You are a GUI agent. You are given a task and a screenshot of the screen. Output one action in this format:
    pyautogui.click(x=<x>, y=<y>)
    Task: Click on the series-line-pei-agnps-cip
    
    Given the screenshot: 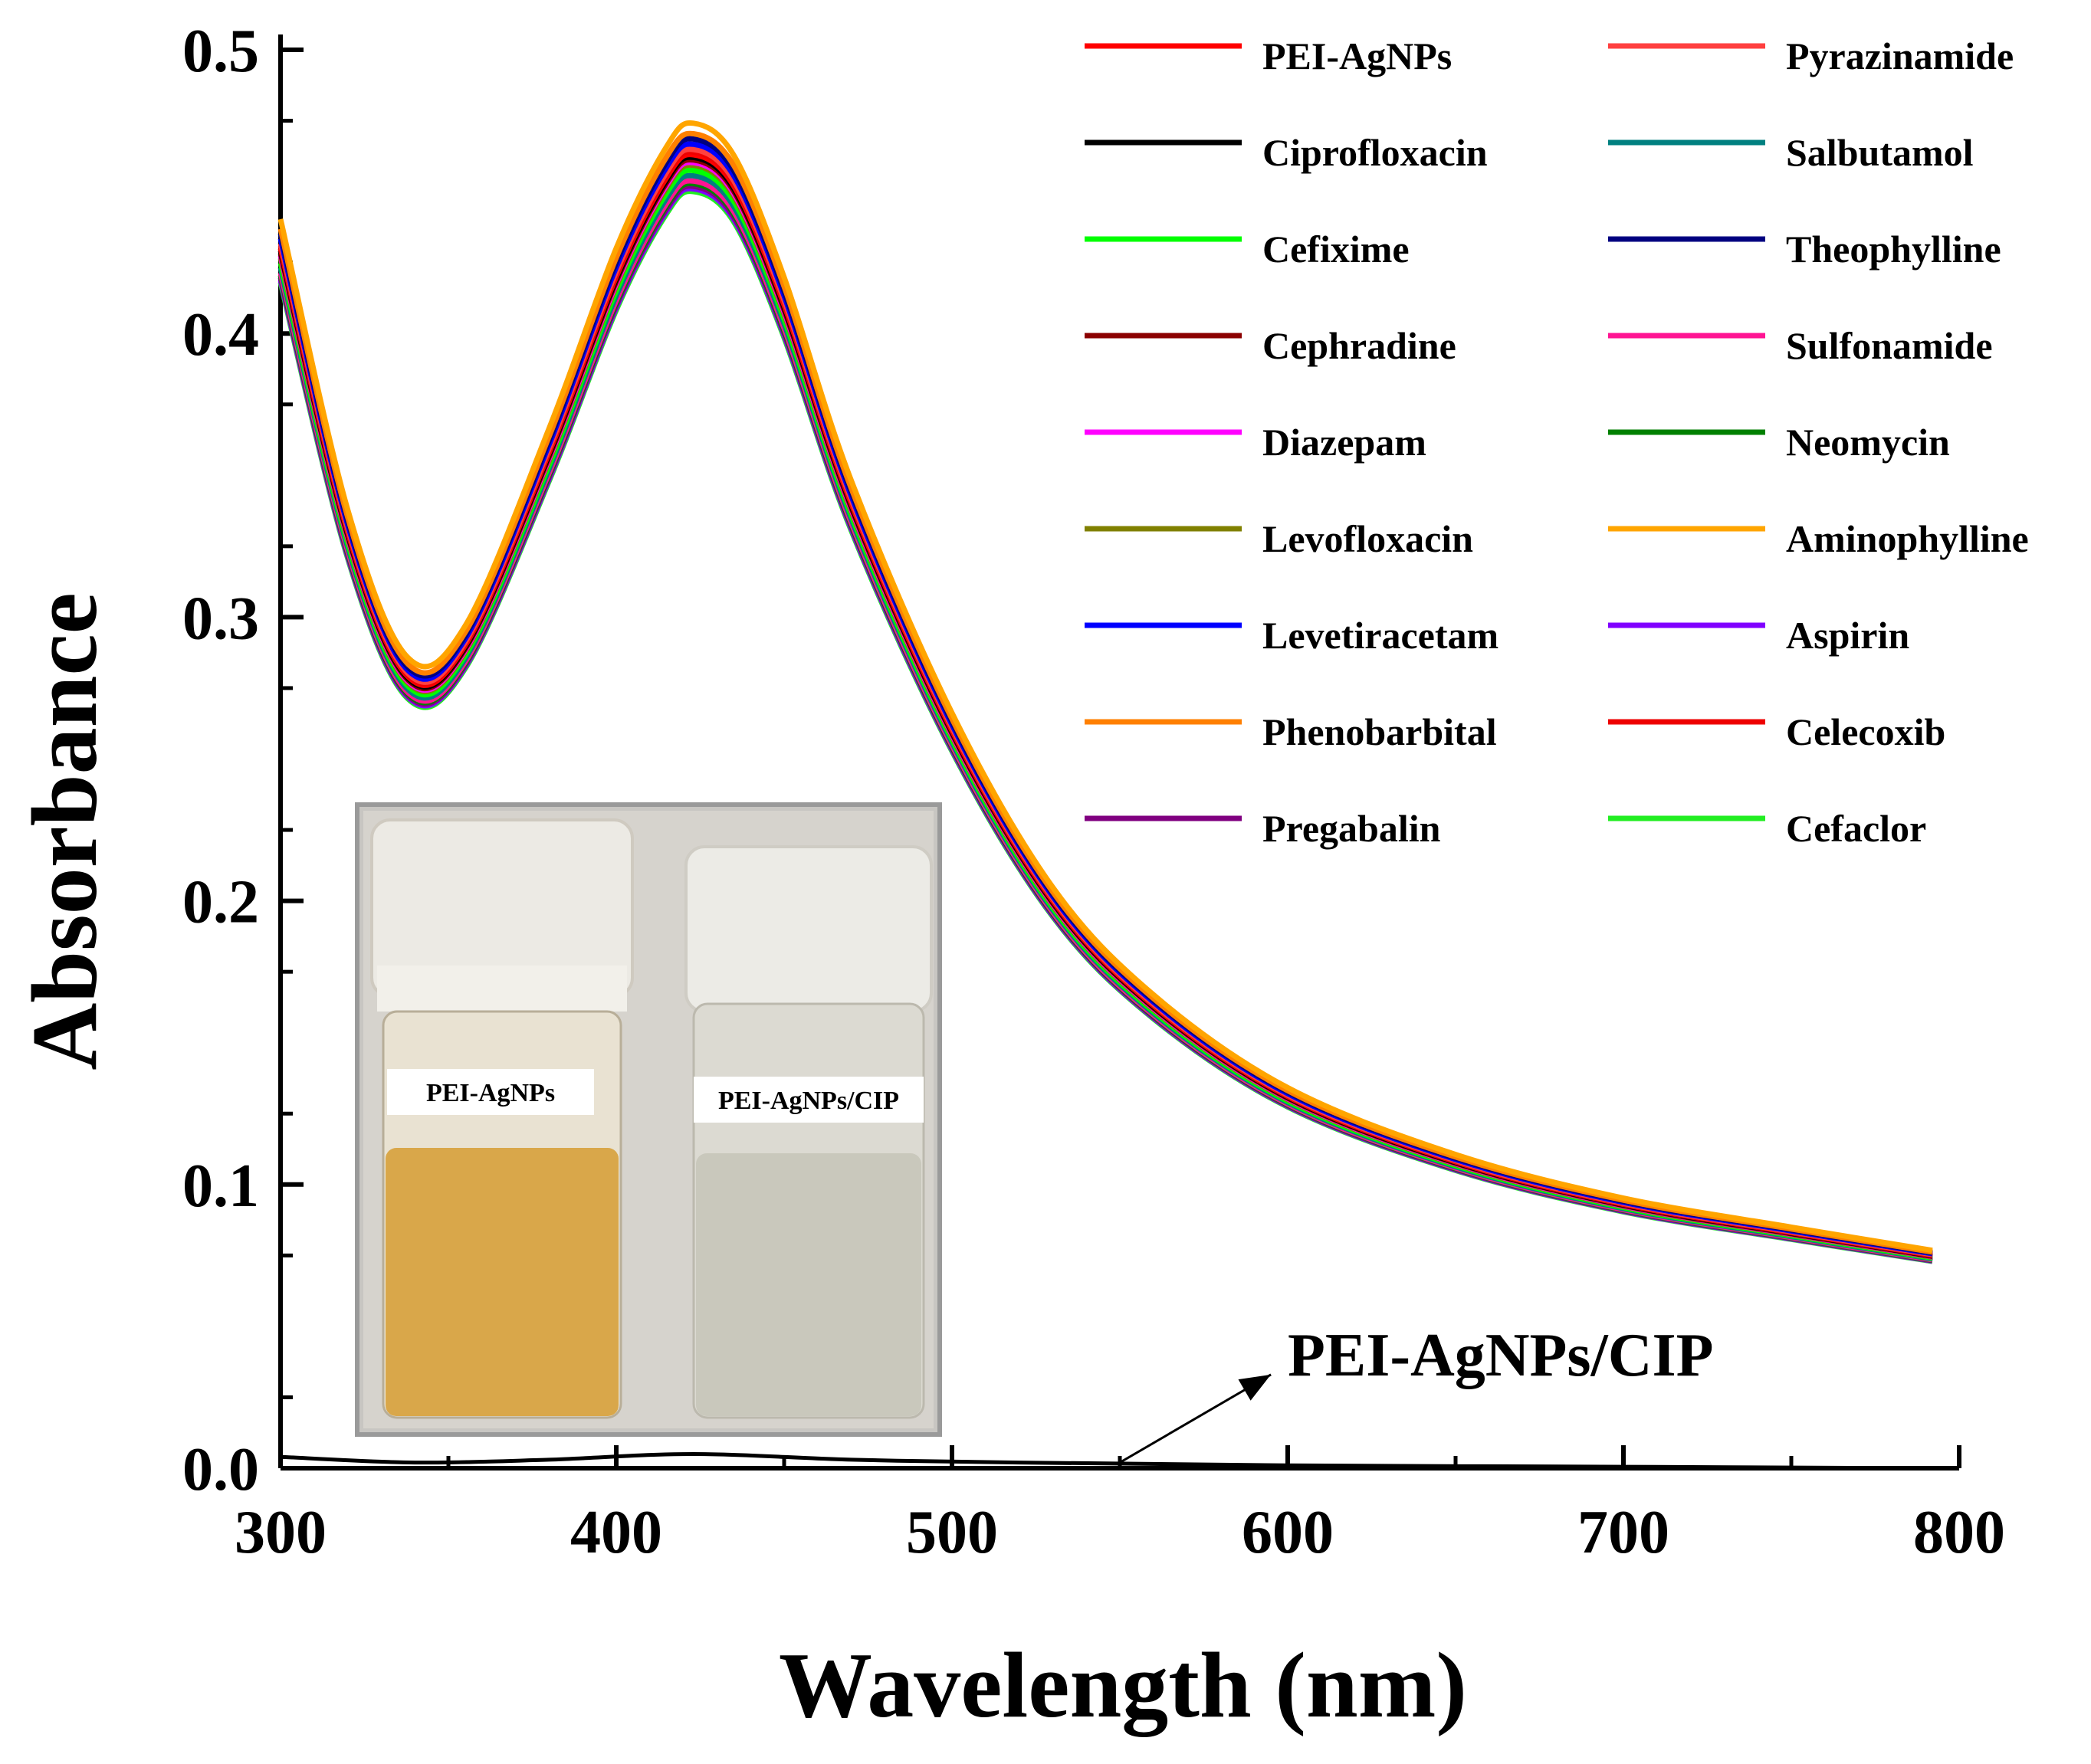 What is the action you would take?
    pyautogui.click(x=1106, y=1461)
    